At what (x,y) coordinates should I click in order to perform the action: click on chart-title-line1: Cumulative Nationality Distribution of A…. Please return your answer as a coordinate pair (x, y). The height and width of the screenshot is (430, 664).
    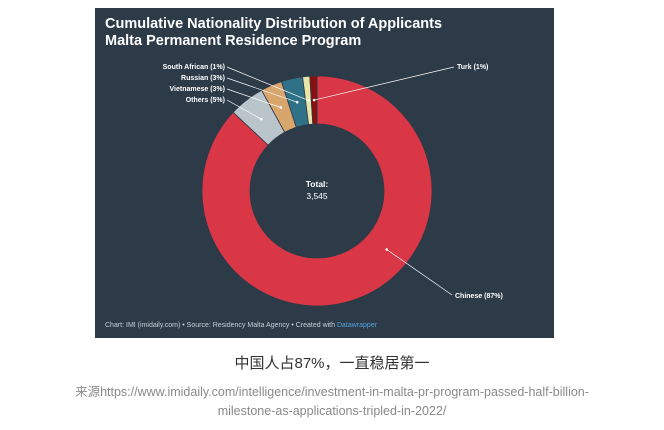
    Looking at the image, I should click on (274, 24).